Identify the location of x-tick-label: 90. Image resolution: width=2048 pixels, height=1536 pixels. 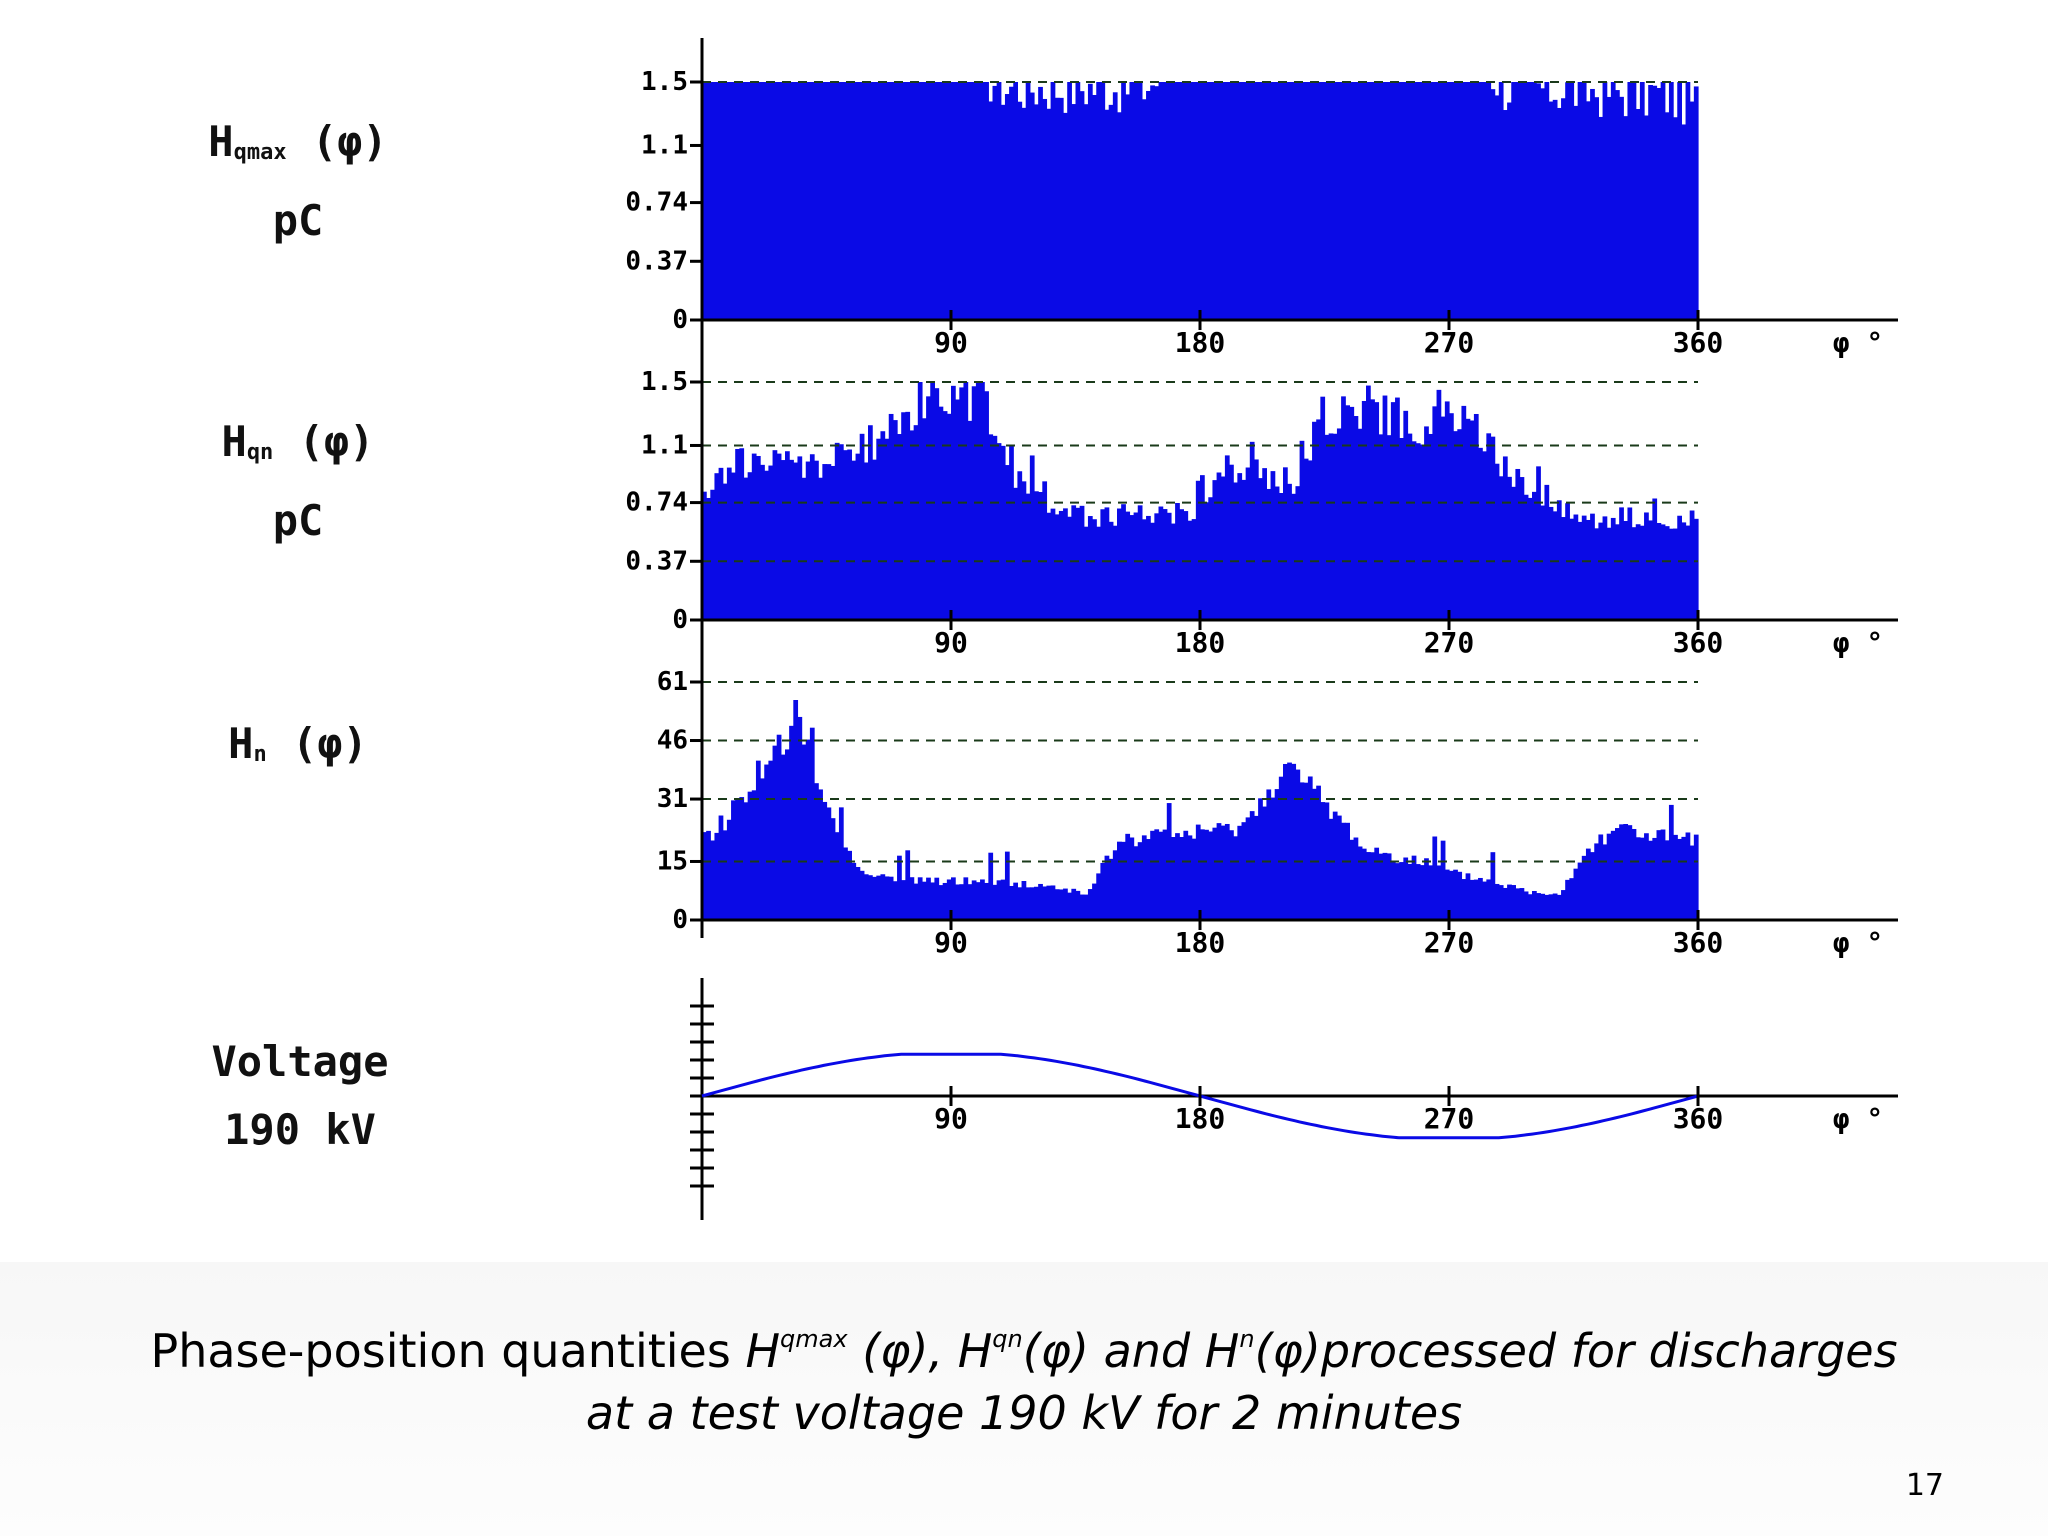
(951, 342).